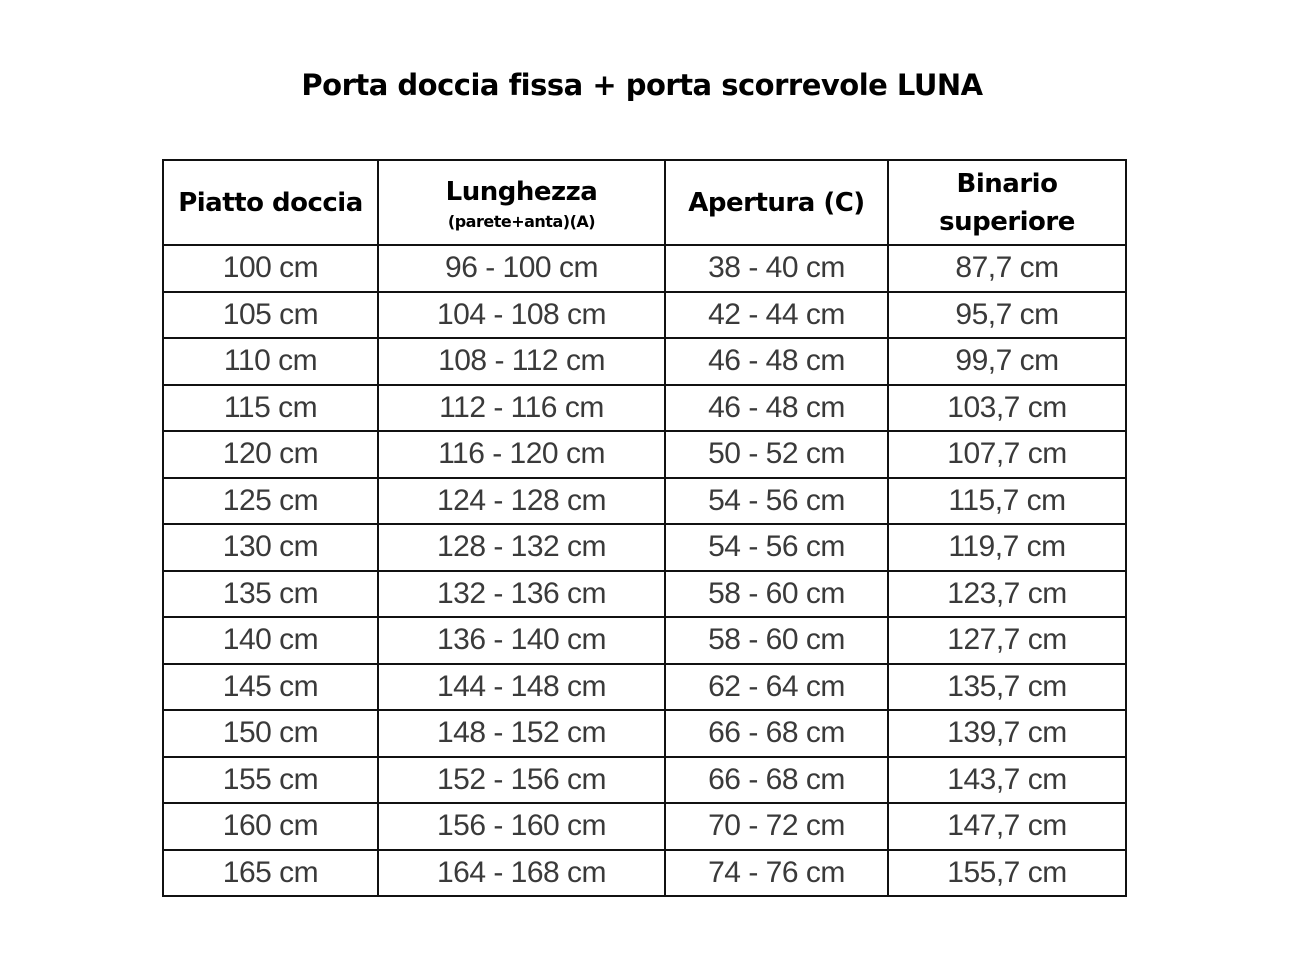 This screenshot has width=1298, height=973. Describe the element at coordinates (521, 686) in the screenshot. I see `cell-lunghezza: 144 - 148 cm` at that location.